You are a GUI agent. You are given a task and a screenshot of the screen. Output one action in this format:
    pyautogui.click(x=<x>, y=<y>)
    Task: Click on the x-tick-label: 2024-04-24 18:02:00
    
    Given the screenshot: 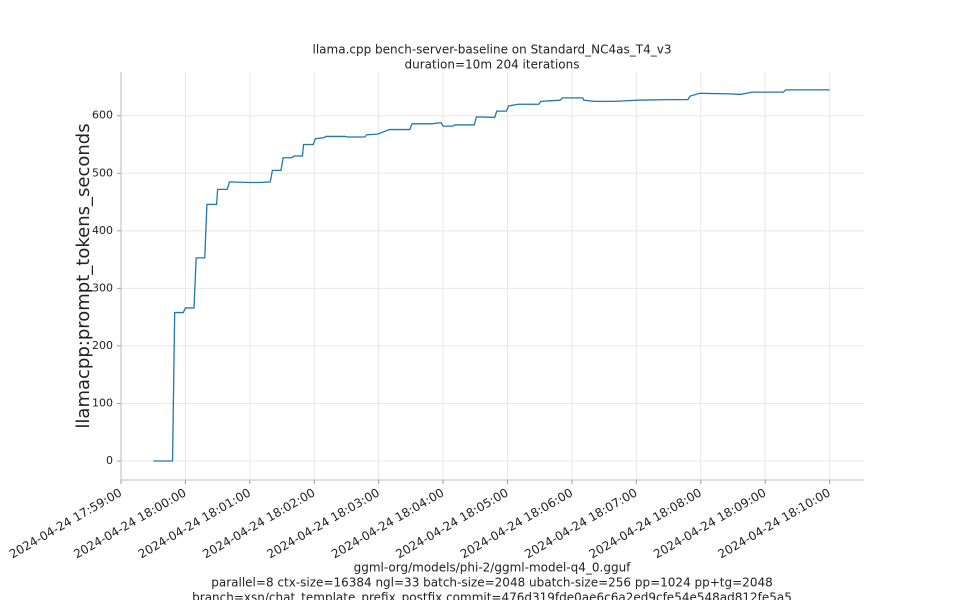 What is the action you would take?
    pyautogui.click(x=258, y=524)
    